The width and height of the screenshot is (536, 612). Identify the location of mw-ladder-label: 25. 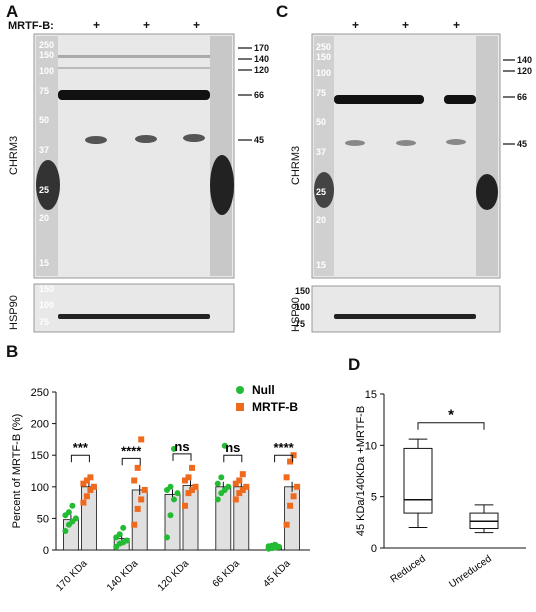
(44, 190).